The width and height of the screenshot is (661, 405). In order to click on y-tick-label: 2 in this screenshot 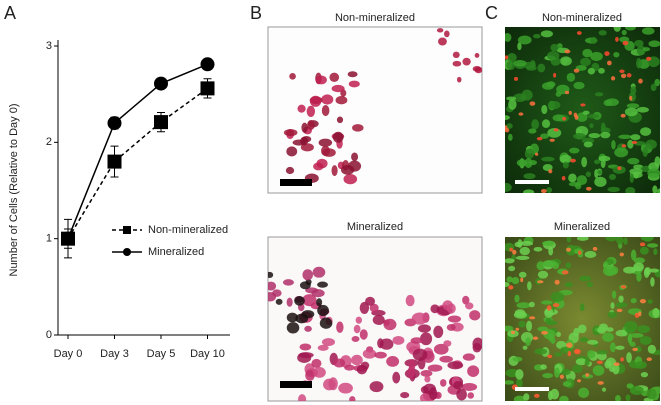, I will do `click(49, 142)`.